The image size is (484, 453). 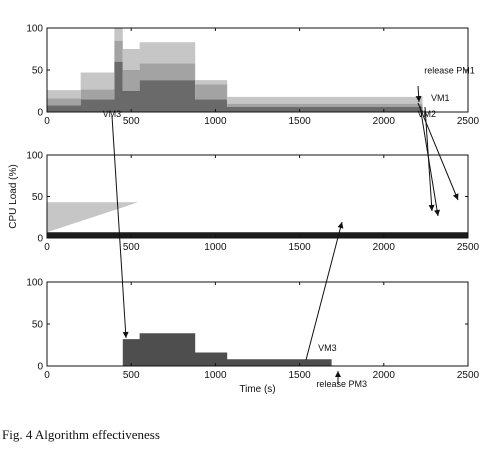 I want to click on panel-3-annotation: release PM3, so click(x=341, y=384).